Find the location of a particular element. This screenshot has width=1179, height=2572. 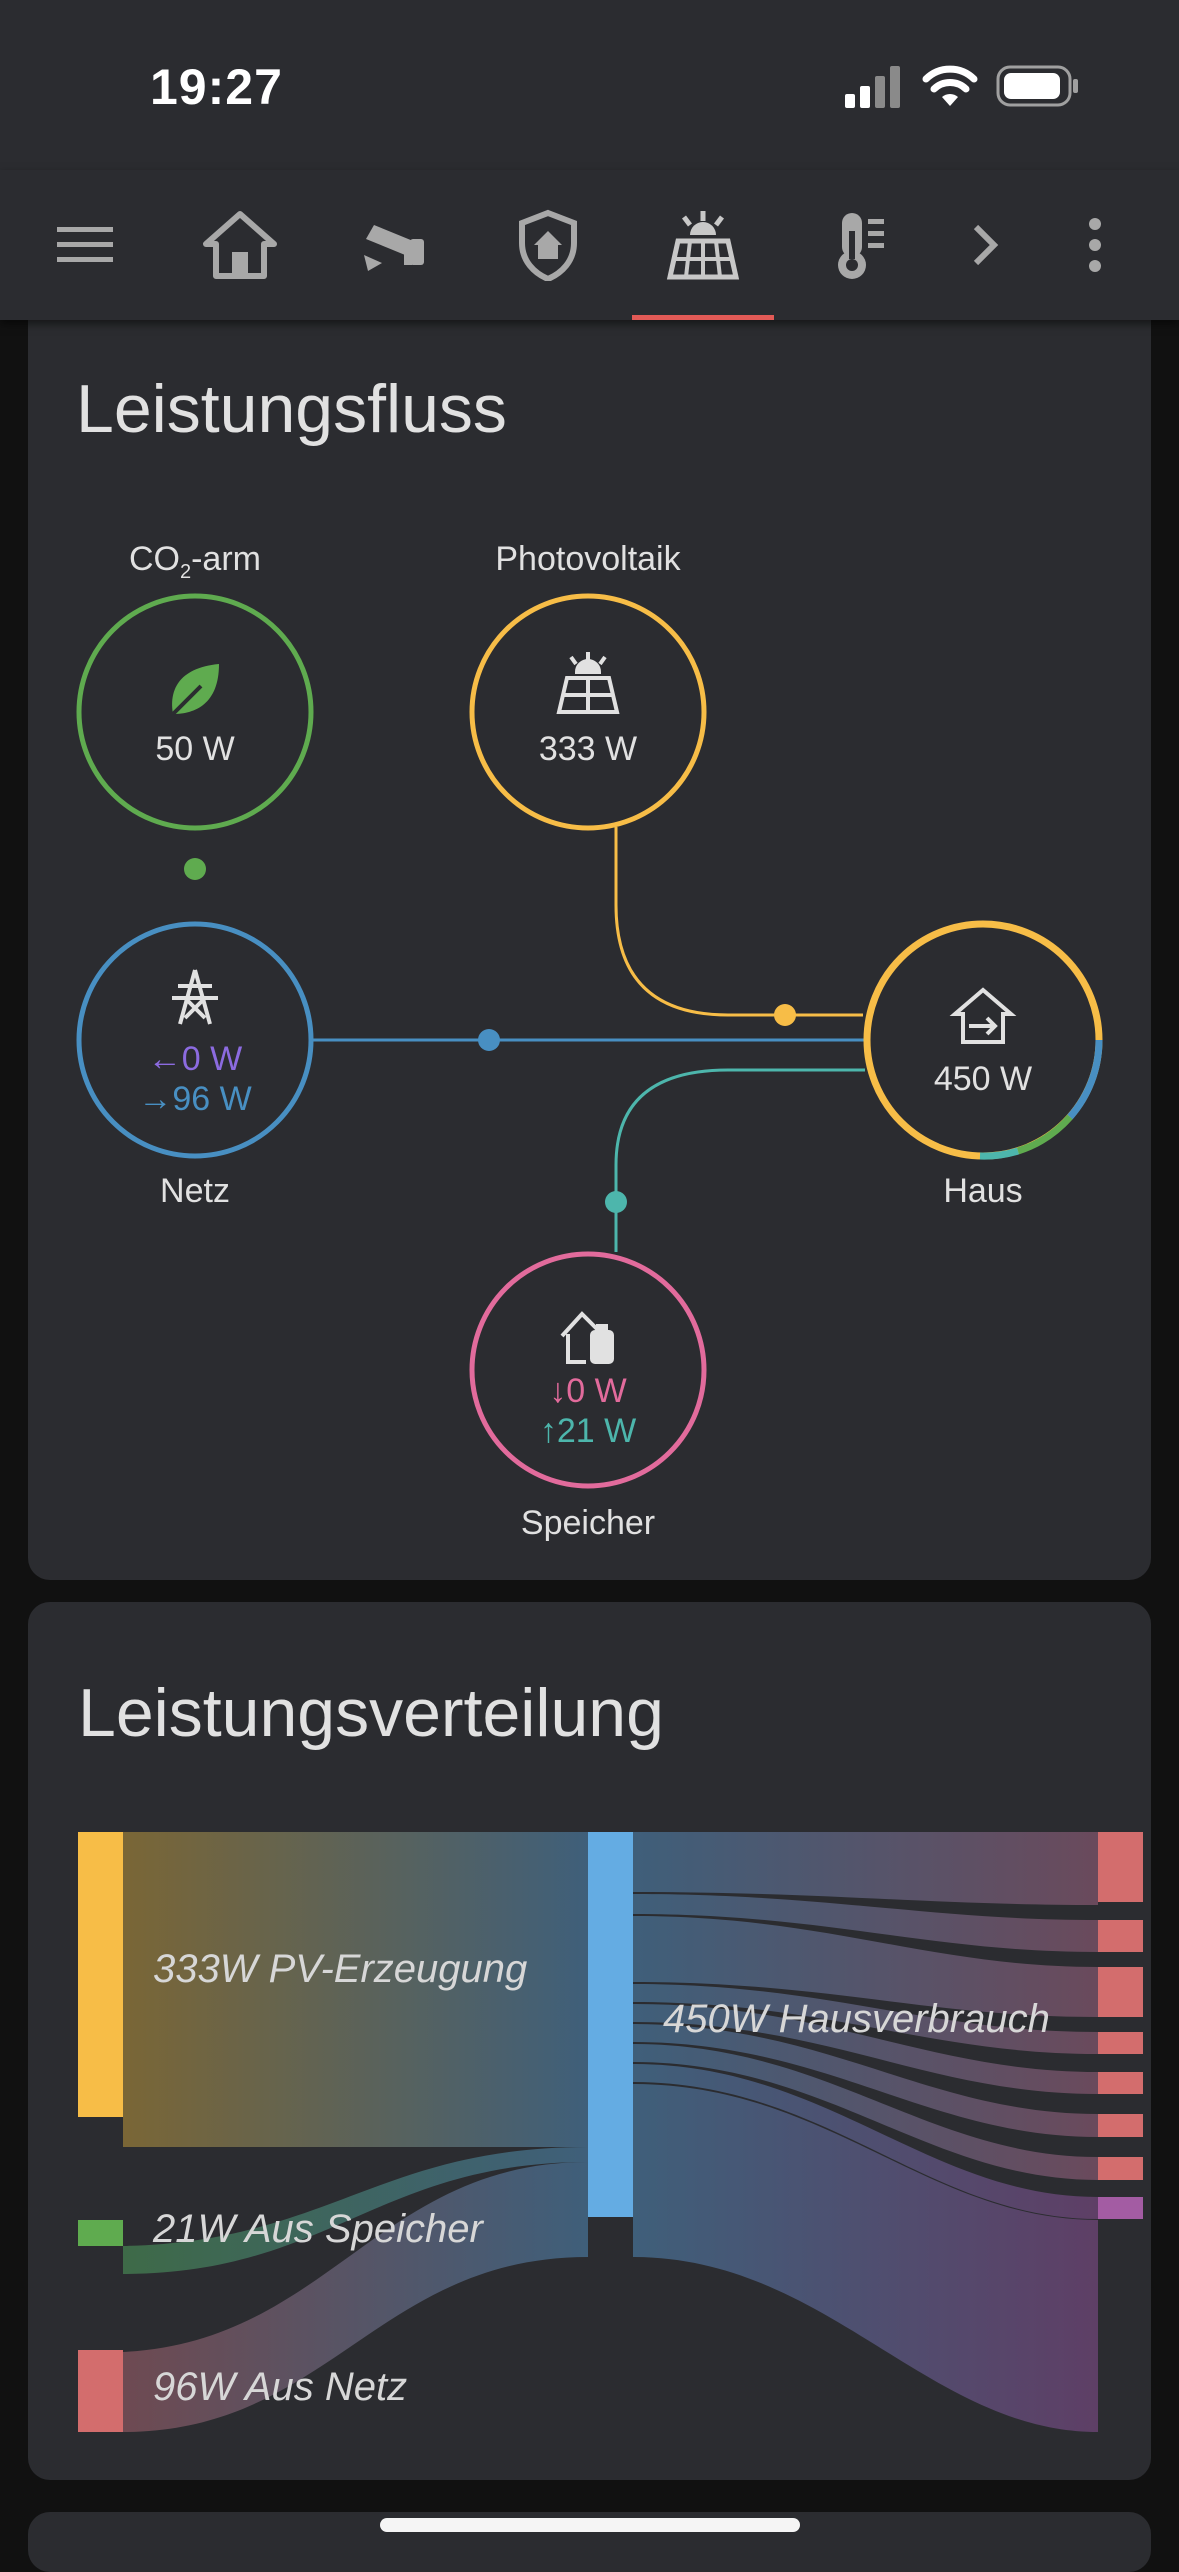

tab-home is located at coordinates (240, 245).